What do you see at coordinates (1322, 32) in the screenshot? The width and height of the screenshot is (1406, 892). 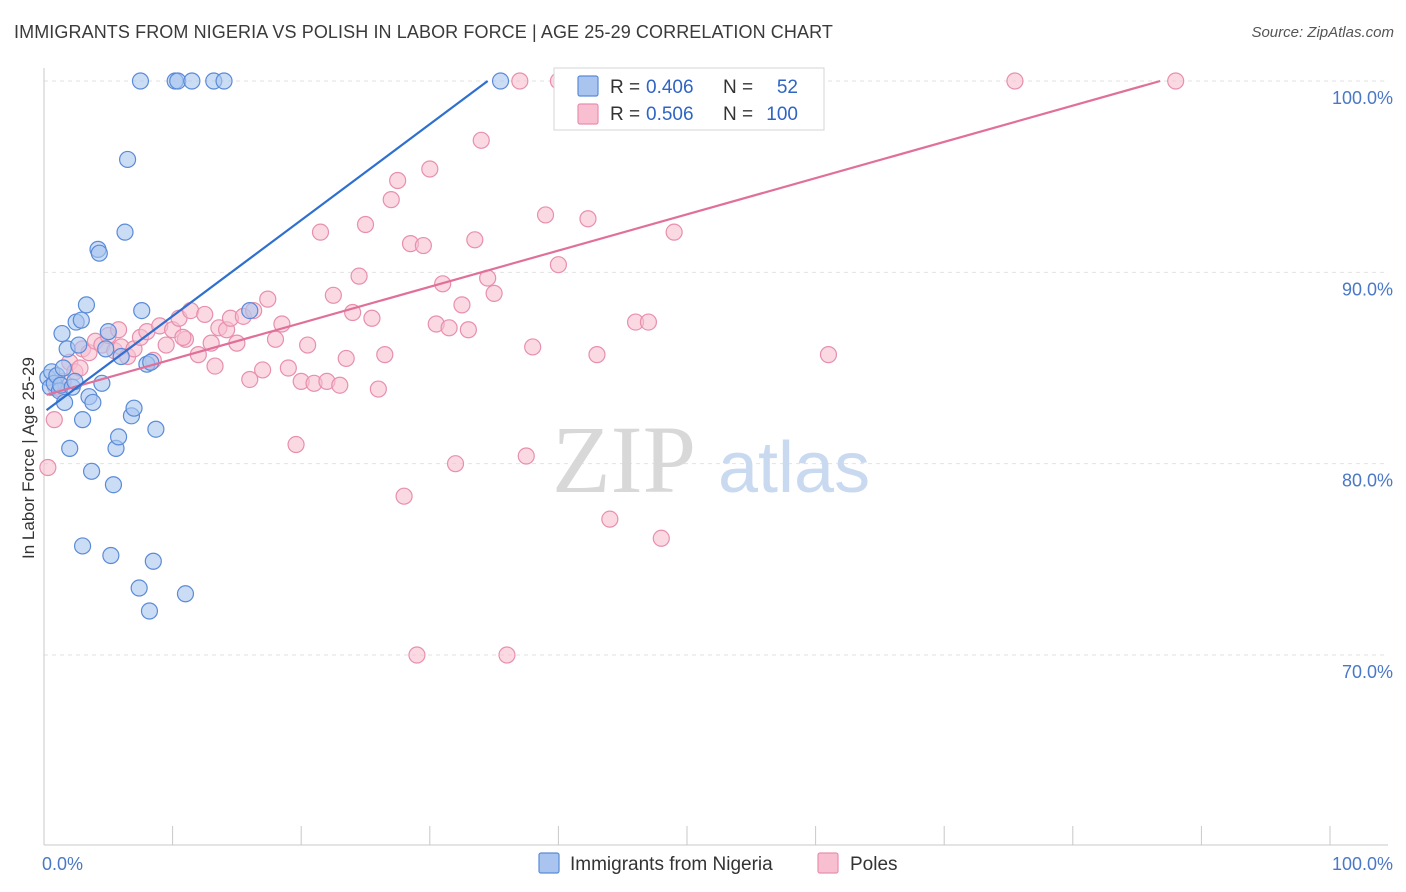 I see `chart-source: Source: ZipAtlas.com` at bounding box center [1322, 32].